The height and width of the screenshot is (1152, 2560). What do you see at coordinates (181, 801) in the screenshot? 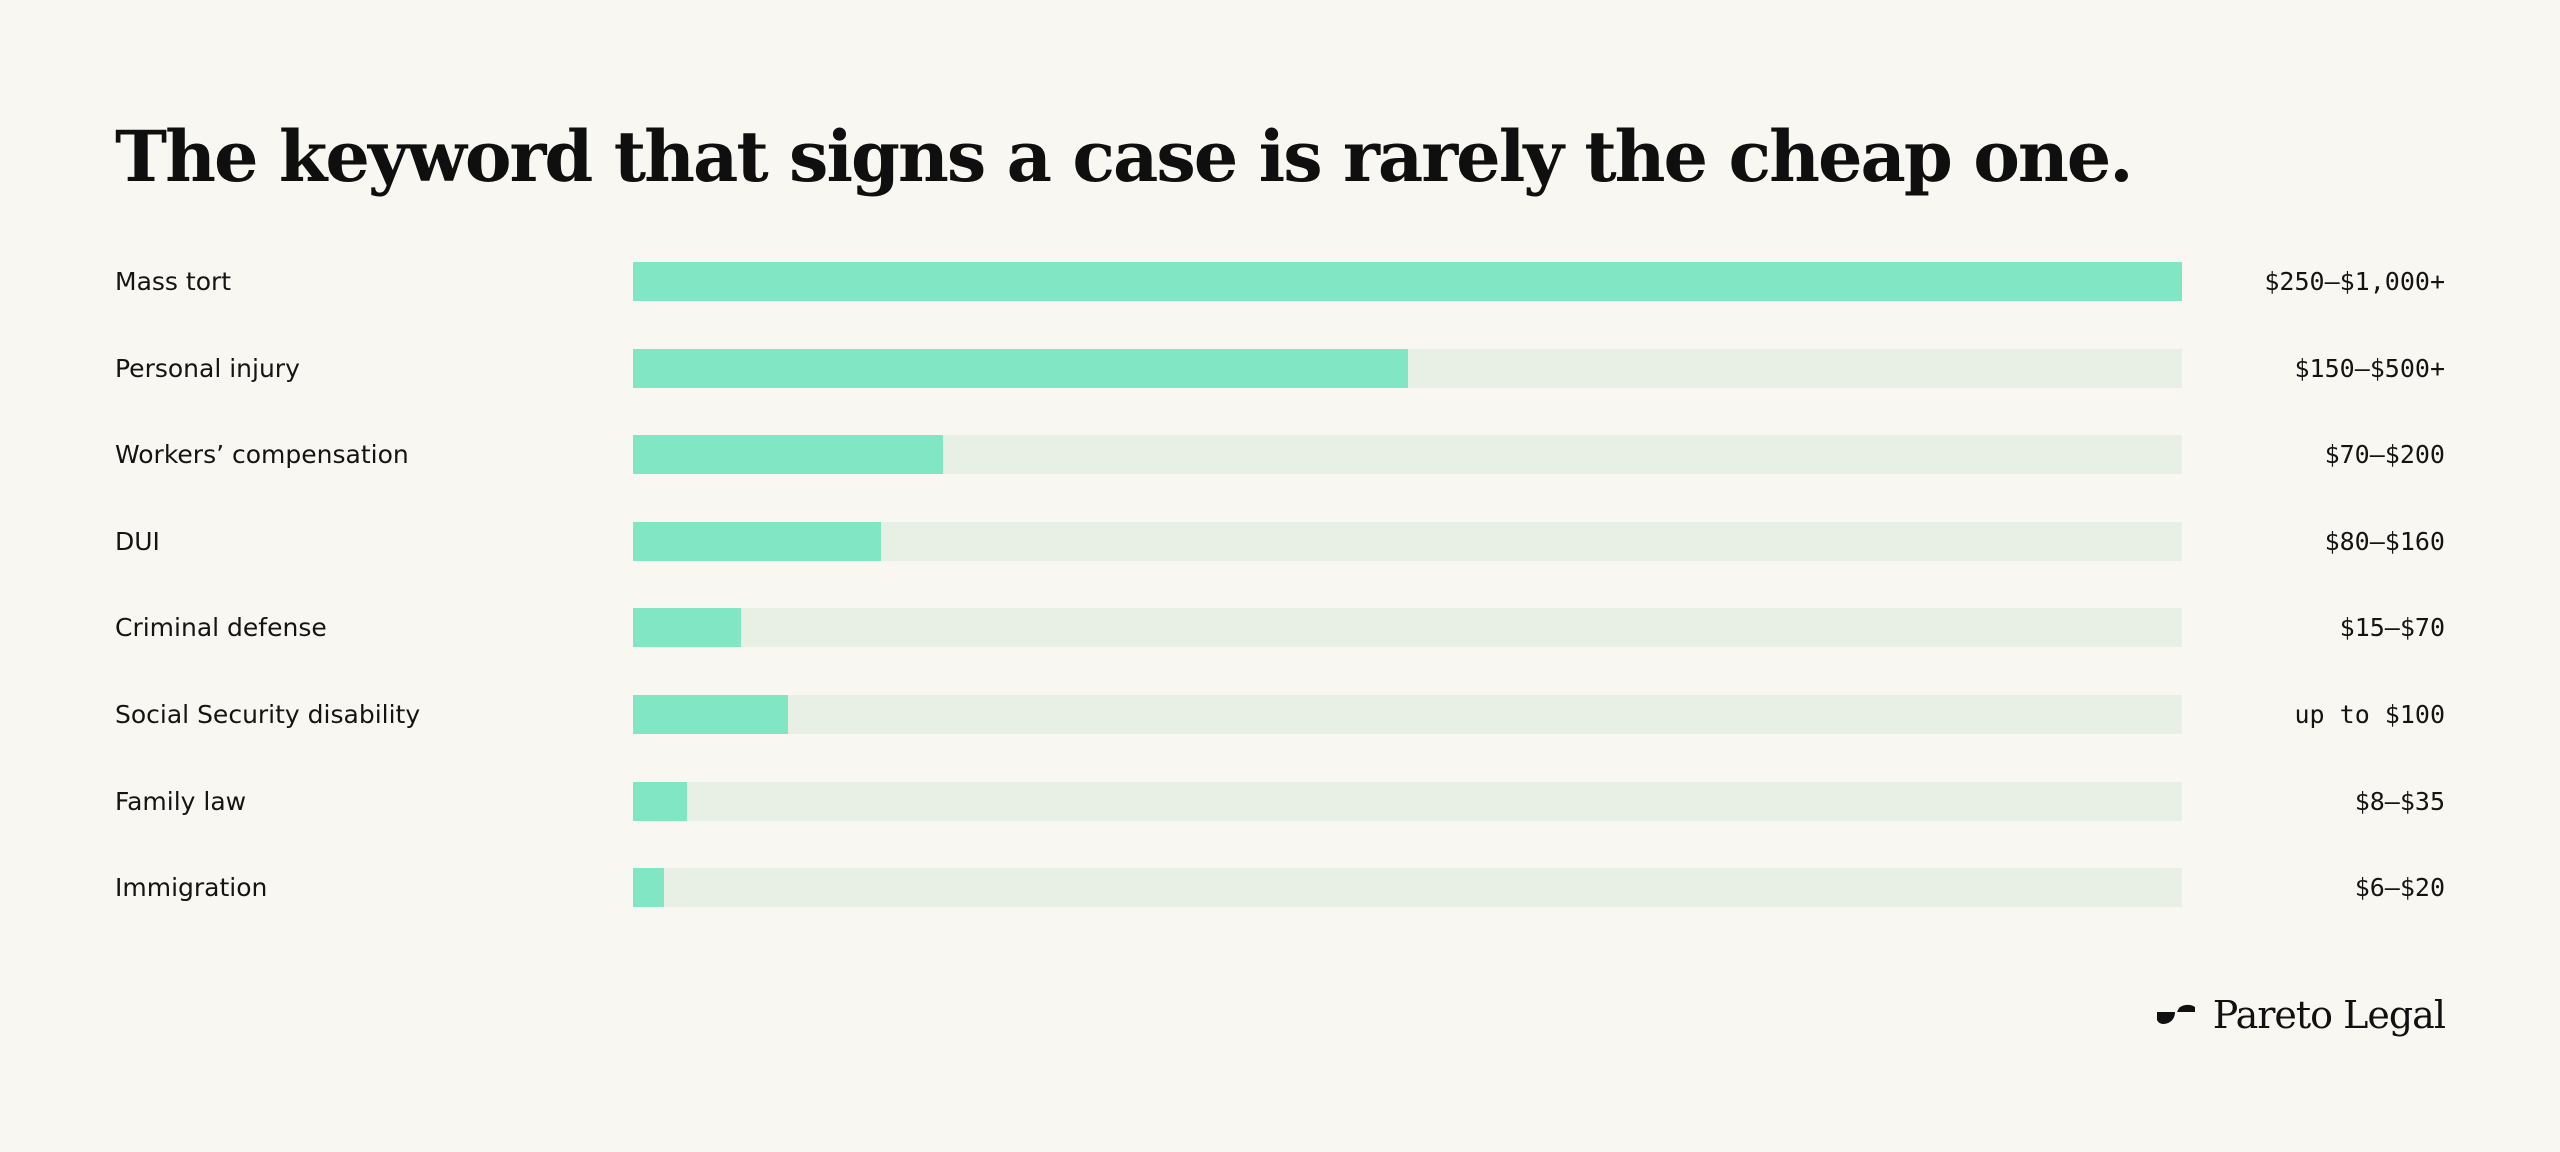
I see `category-label: Family law` at bounding box center [181, 801].